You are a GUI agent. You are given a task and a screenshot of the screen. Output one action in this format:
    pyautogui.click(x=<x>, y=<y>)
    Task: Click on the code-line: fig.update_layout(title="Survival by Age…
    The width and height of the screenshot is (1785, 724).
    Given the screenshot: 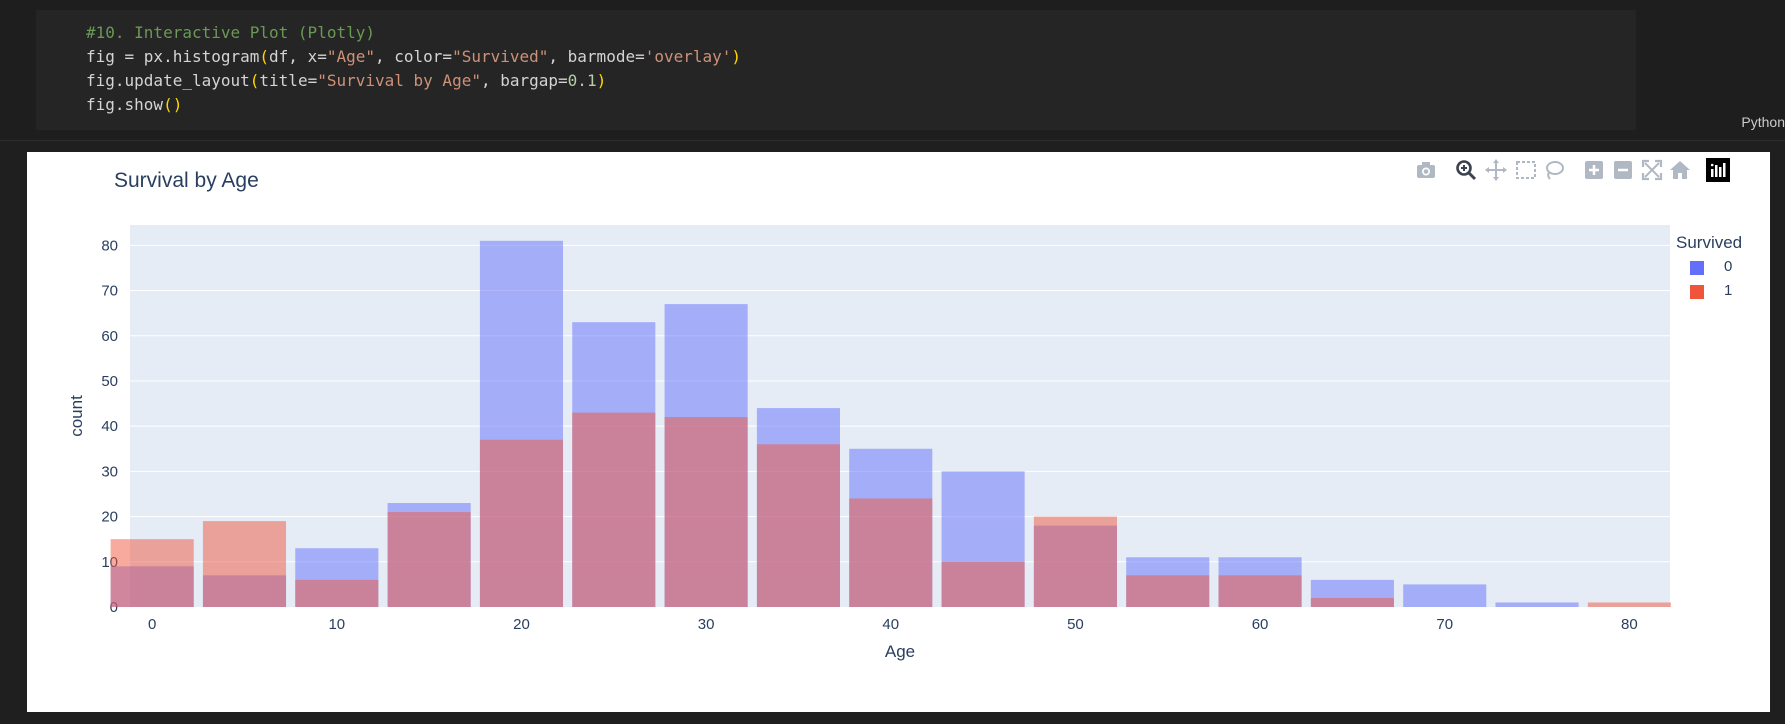 What is the action you would take?
    pyautogui.click(x=346, y=80)
    